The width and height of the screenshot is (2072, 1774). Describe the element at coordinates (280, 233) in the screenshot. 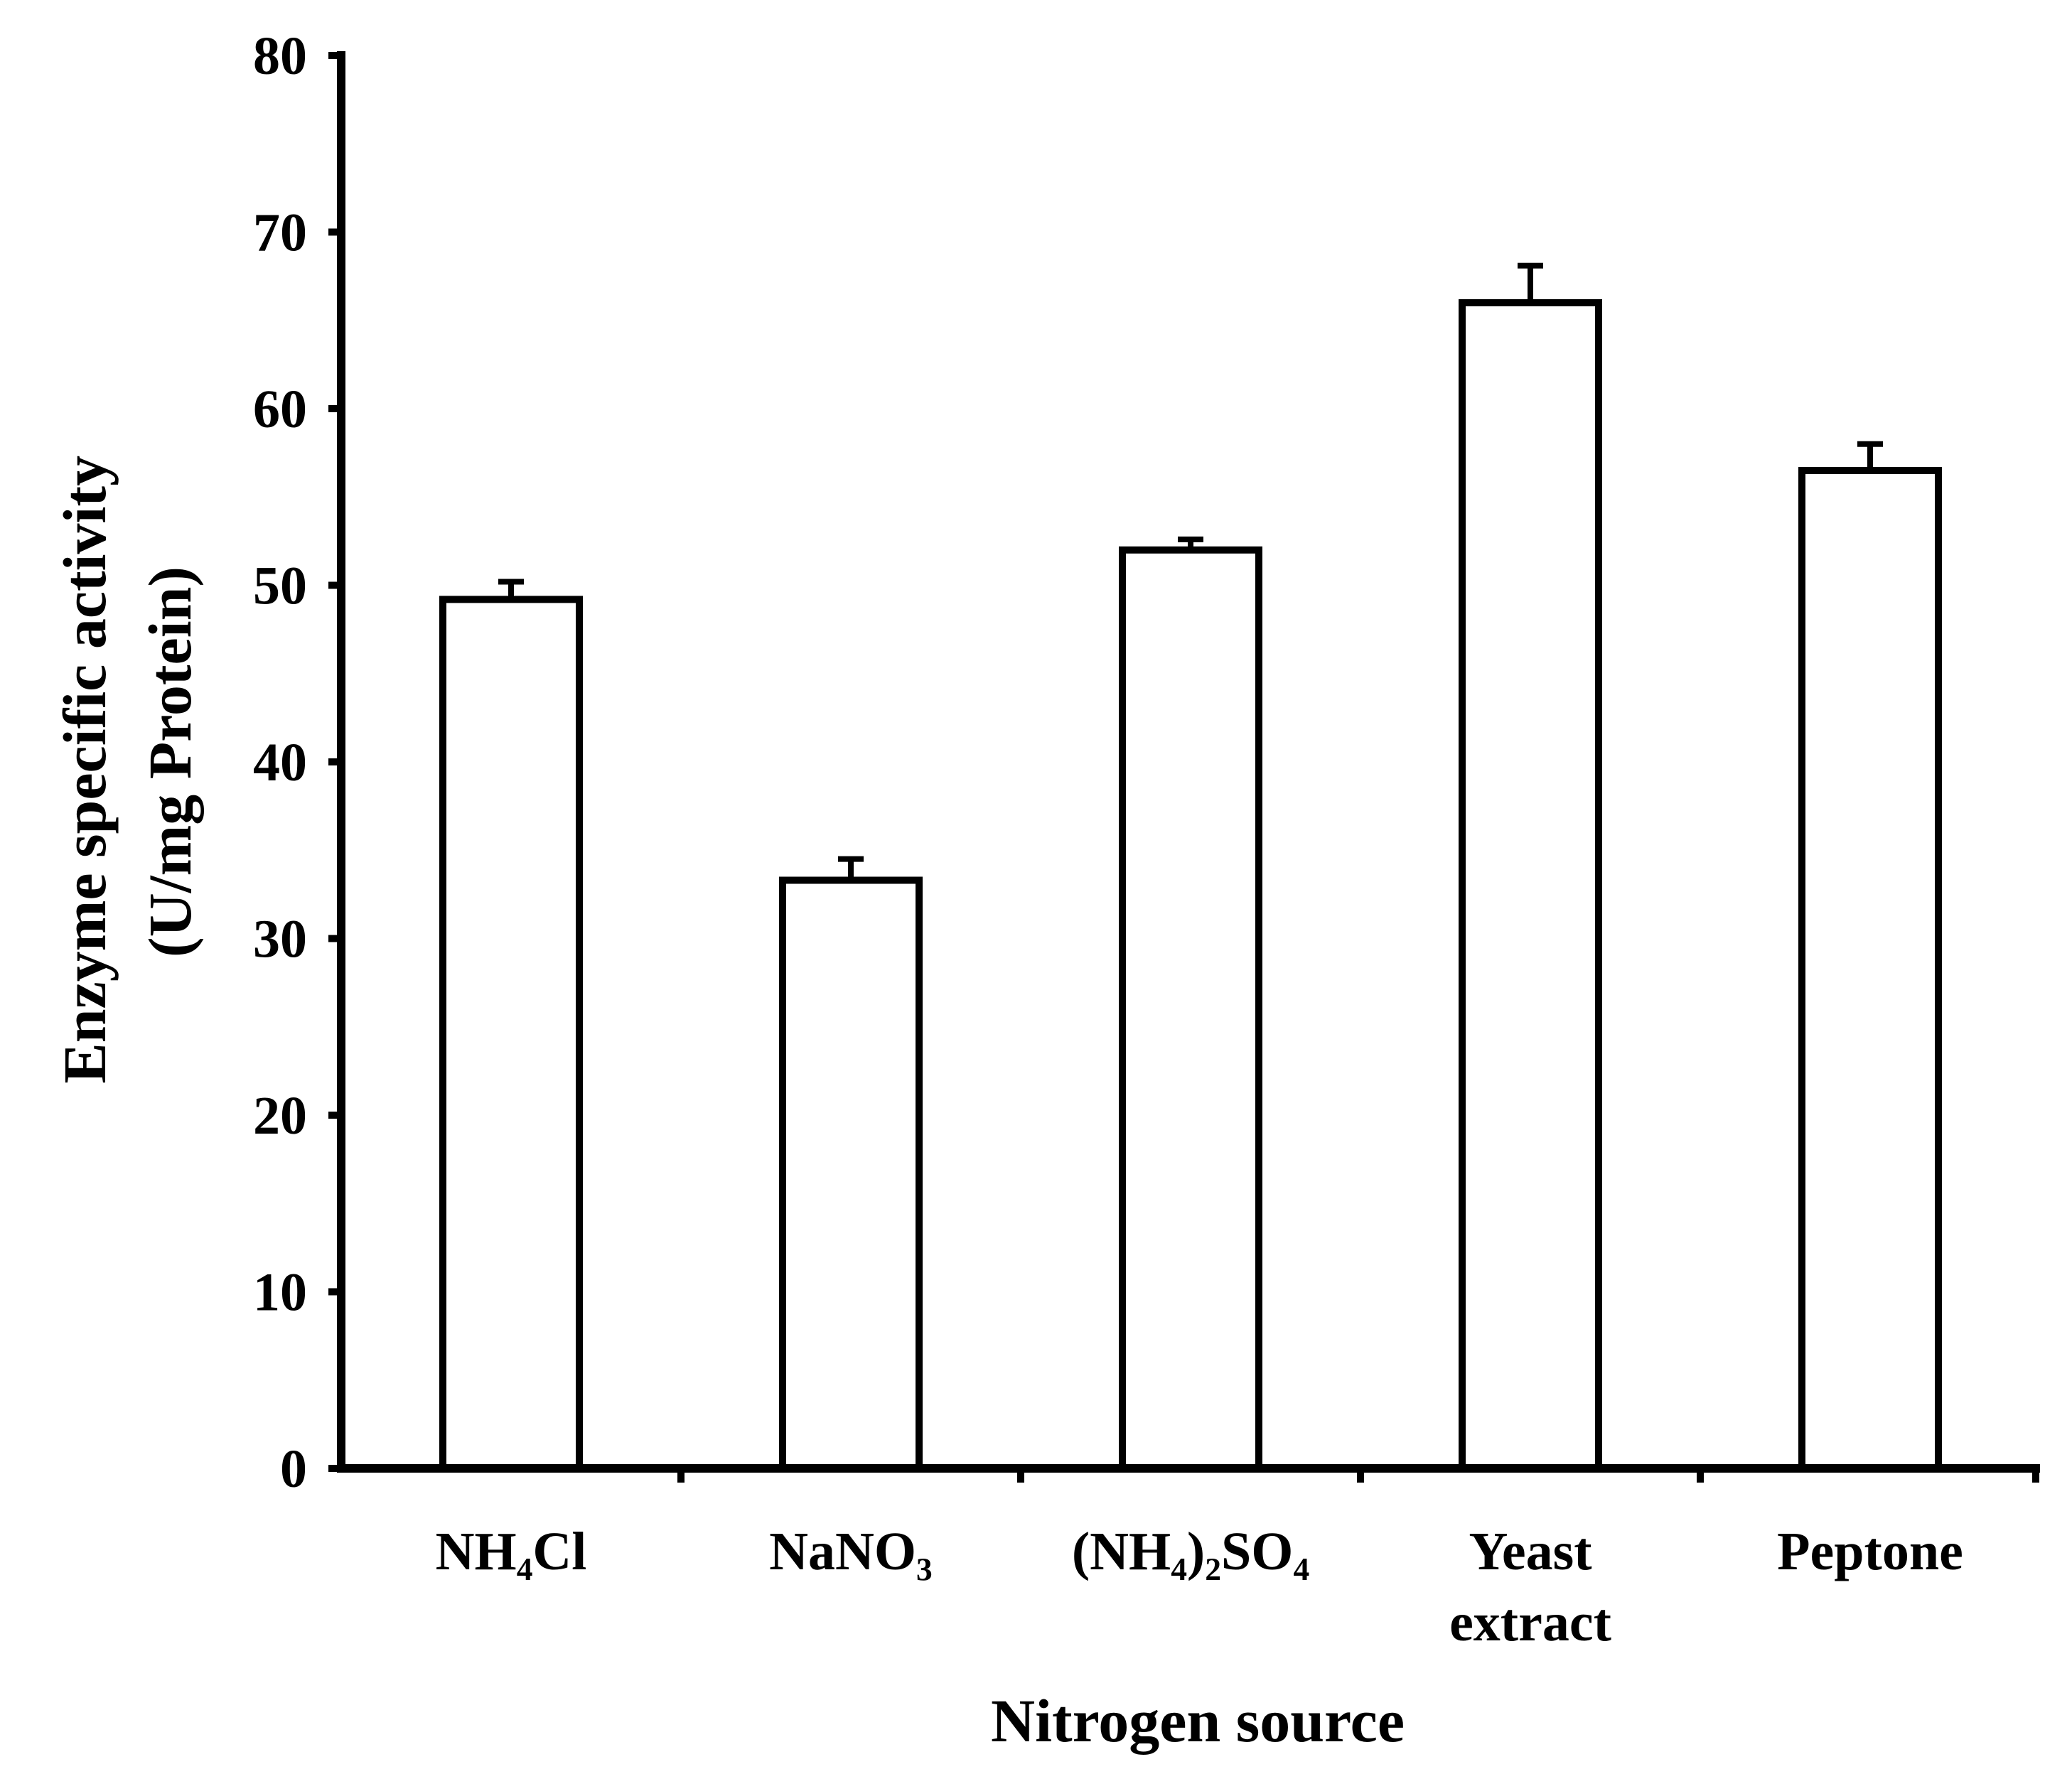

I see `y-tick-label: 70` at that location.